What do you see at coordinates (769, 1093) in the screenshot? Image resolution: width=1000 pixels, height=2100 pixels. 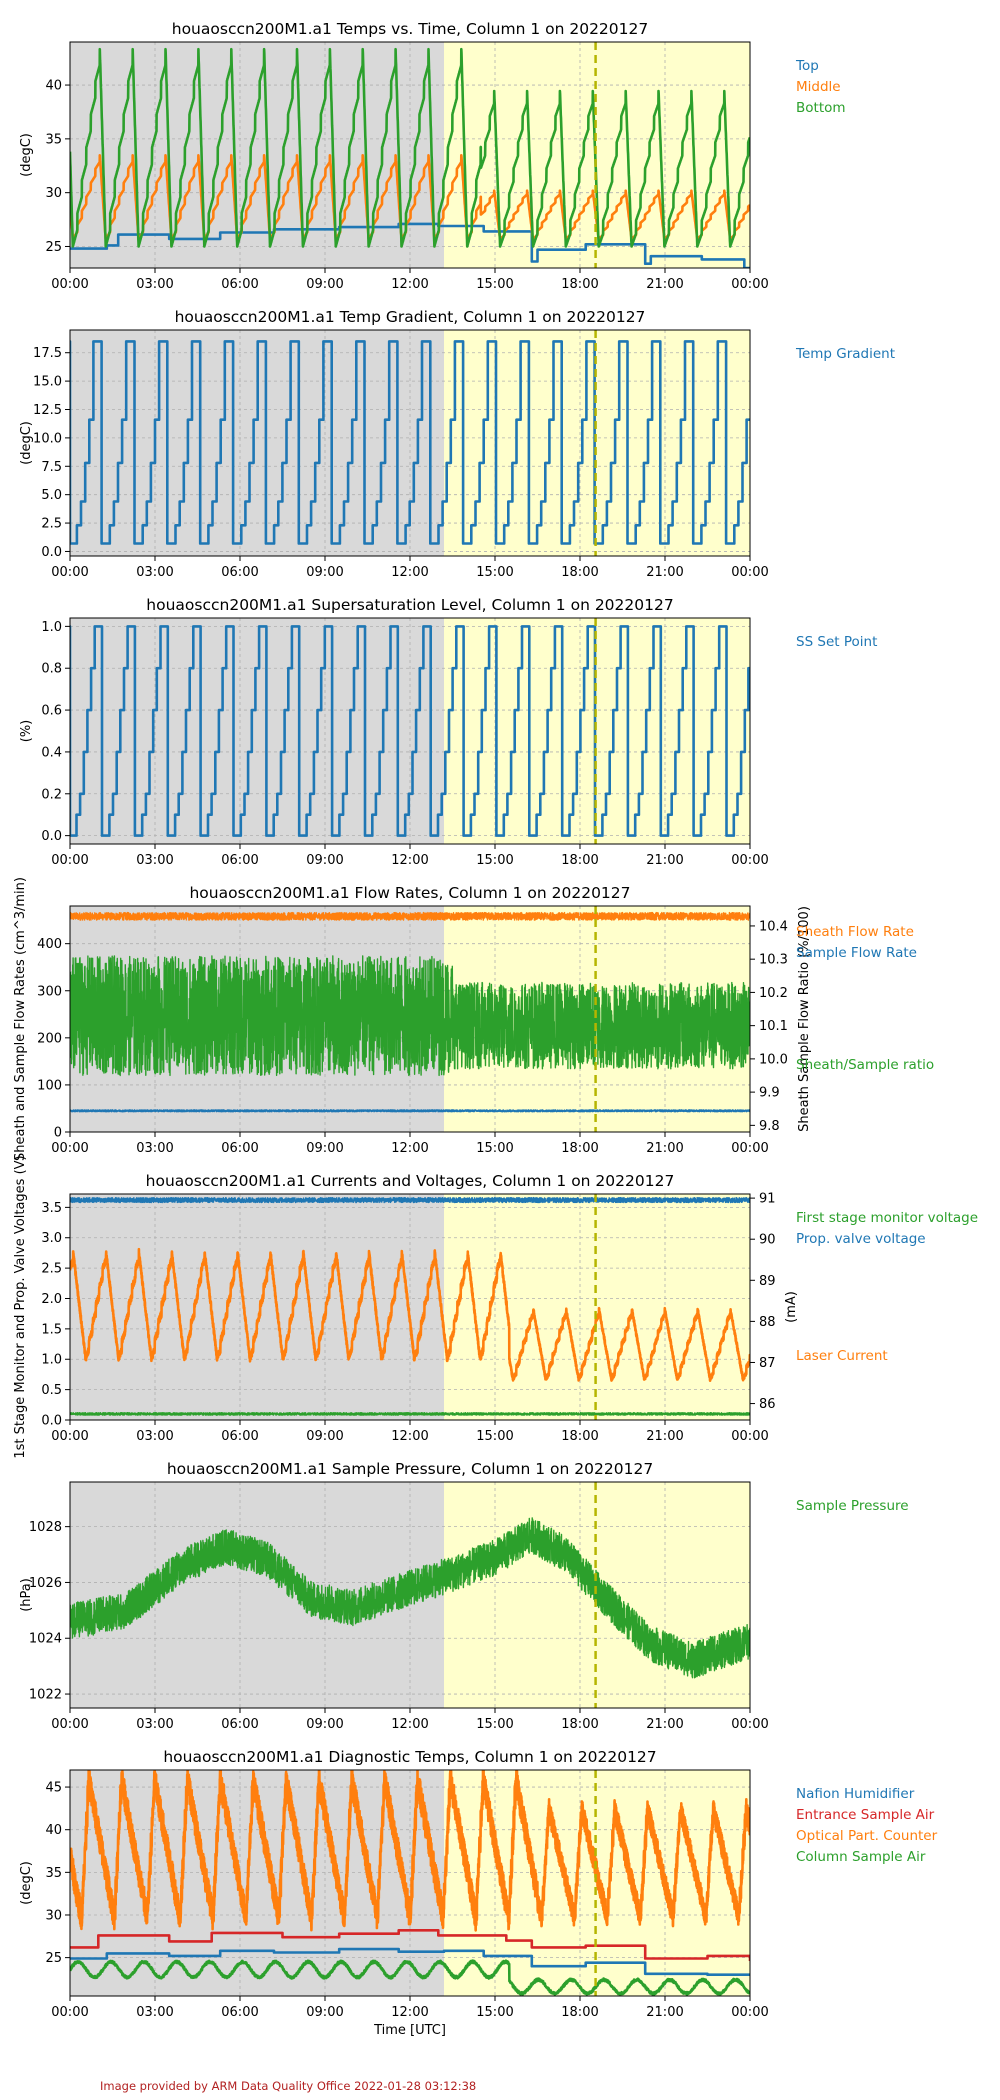 I see `y-right-tick-label: 9.9` at bounding box center [769, 1093].